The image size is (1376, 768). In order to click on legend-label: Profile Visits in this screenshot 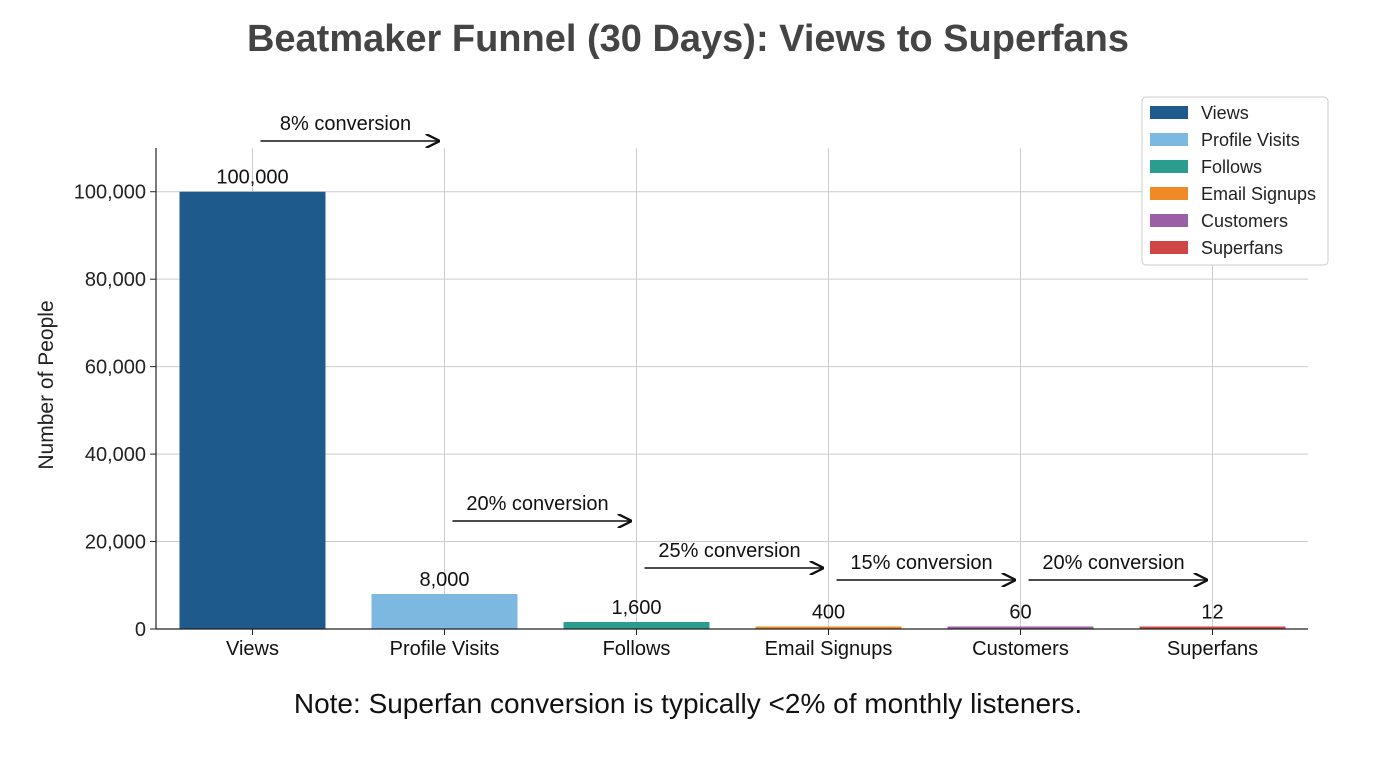, I will do `click(1250, 140)`.